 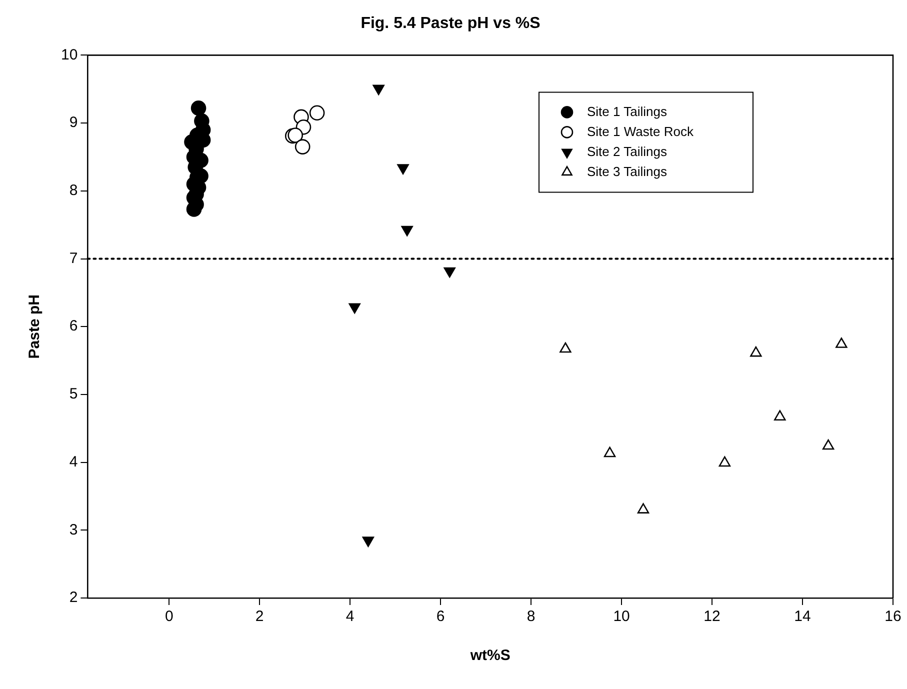 I want to click on y-tick-label: 6, so click(x=73, y=326).